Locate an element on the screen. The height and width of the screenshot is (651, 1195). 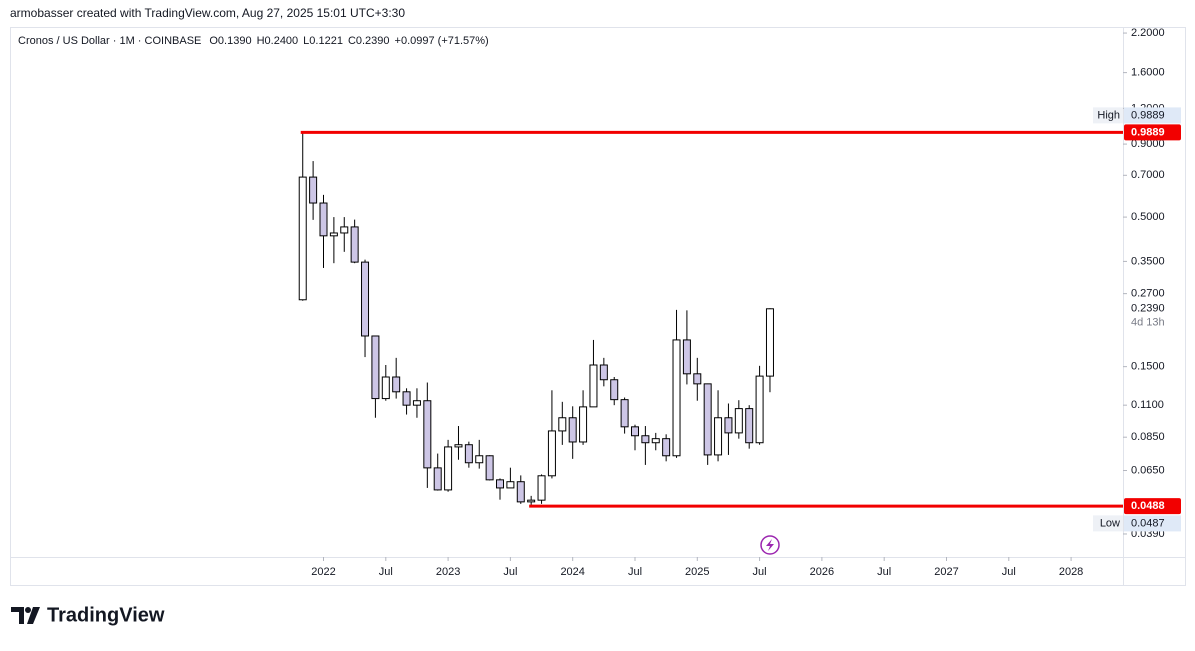
ohlc-value: H0.2400 is located at coordinates (278, 41).